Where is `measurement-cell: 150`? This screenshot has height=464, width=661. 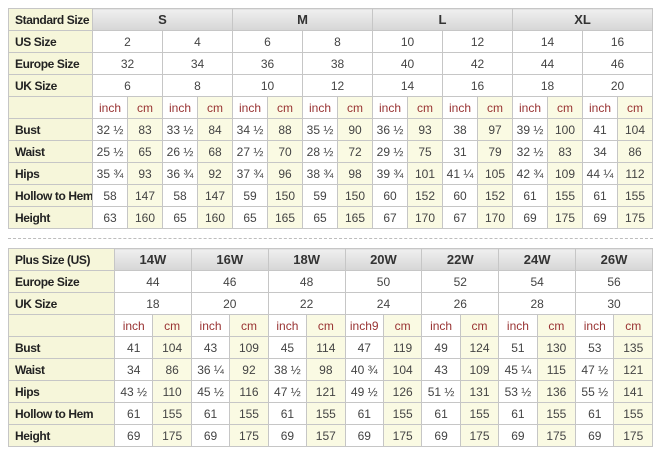
measurement-cell: 150 is located at coordinates (285, 195).